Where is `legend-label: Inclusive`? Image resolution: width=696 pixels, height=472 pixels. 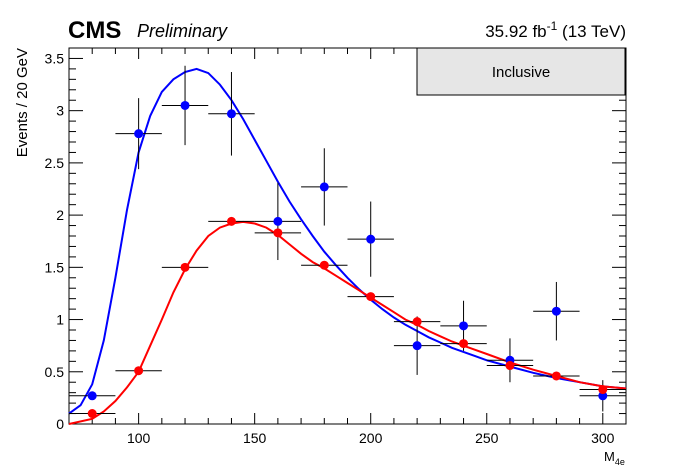
legend-label: Inclusive is located at coordinates (521, 72).